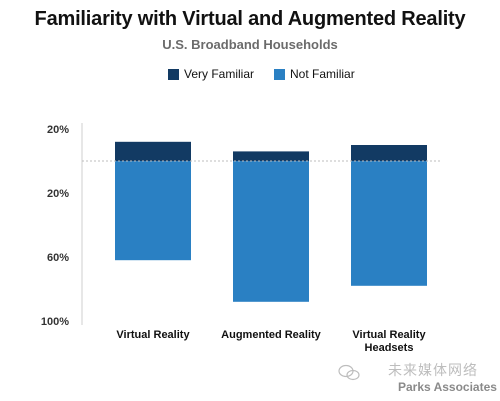  What do you see at coordinates (389, 335) in the screenshot?
I see `x-tick-label-2-0: Virtual Reality` at bounding box center [389, 335].